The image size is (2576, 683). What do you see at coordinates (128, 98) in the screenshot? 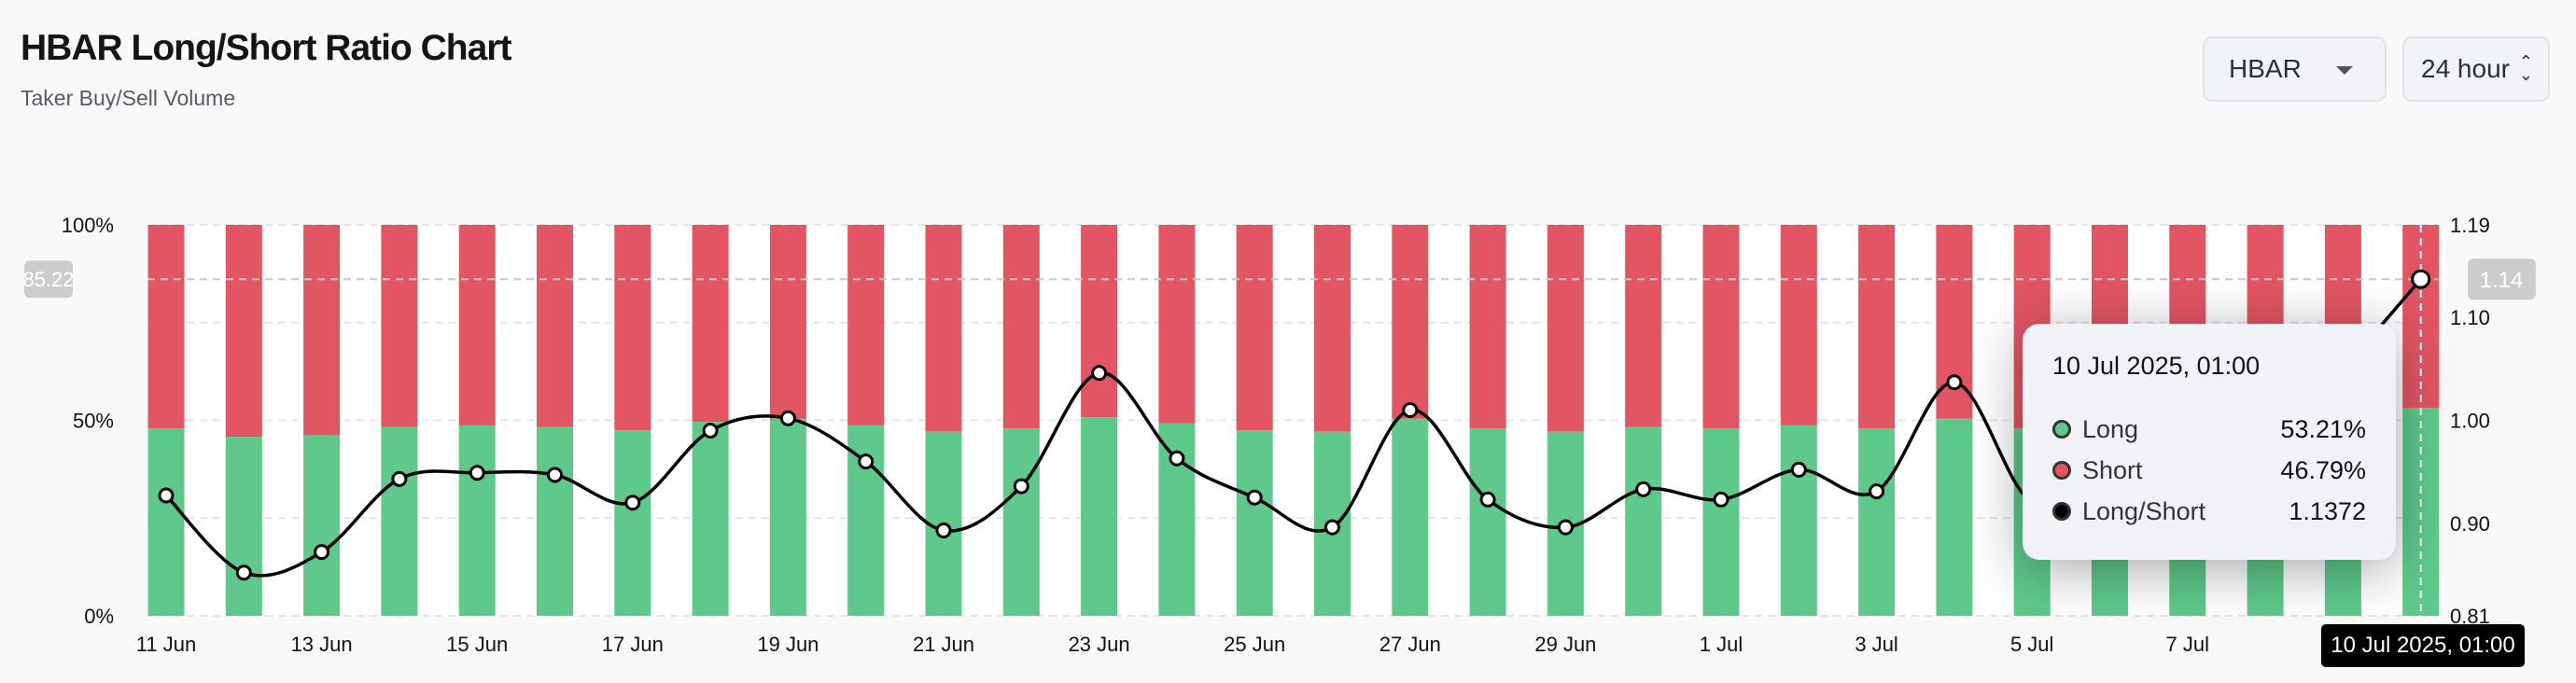
I see `page-subtitle: Taker Buy/Sell Volume` at bounding box center [128, 98].